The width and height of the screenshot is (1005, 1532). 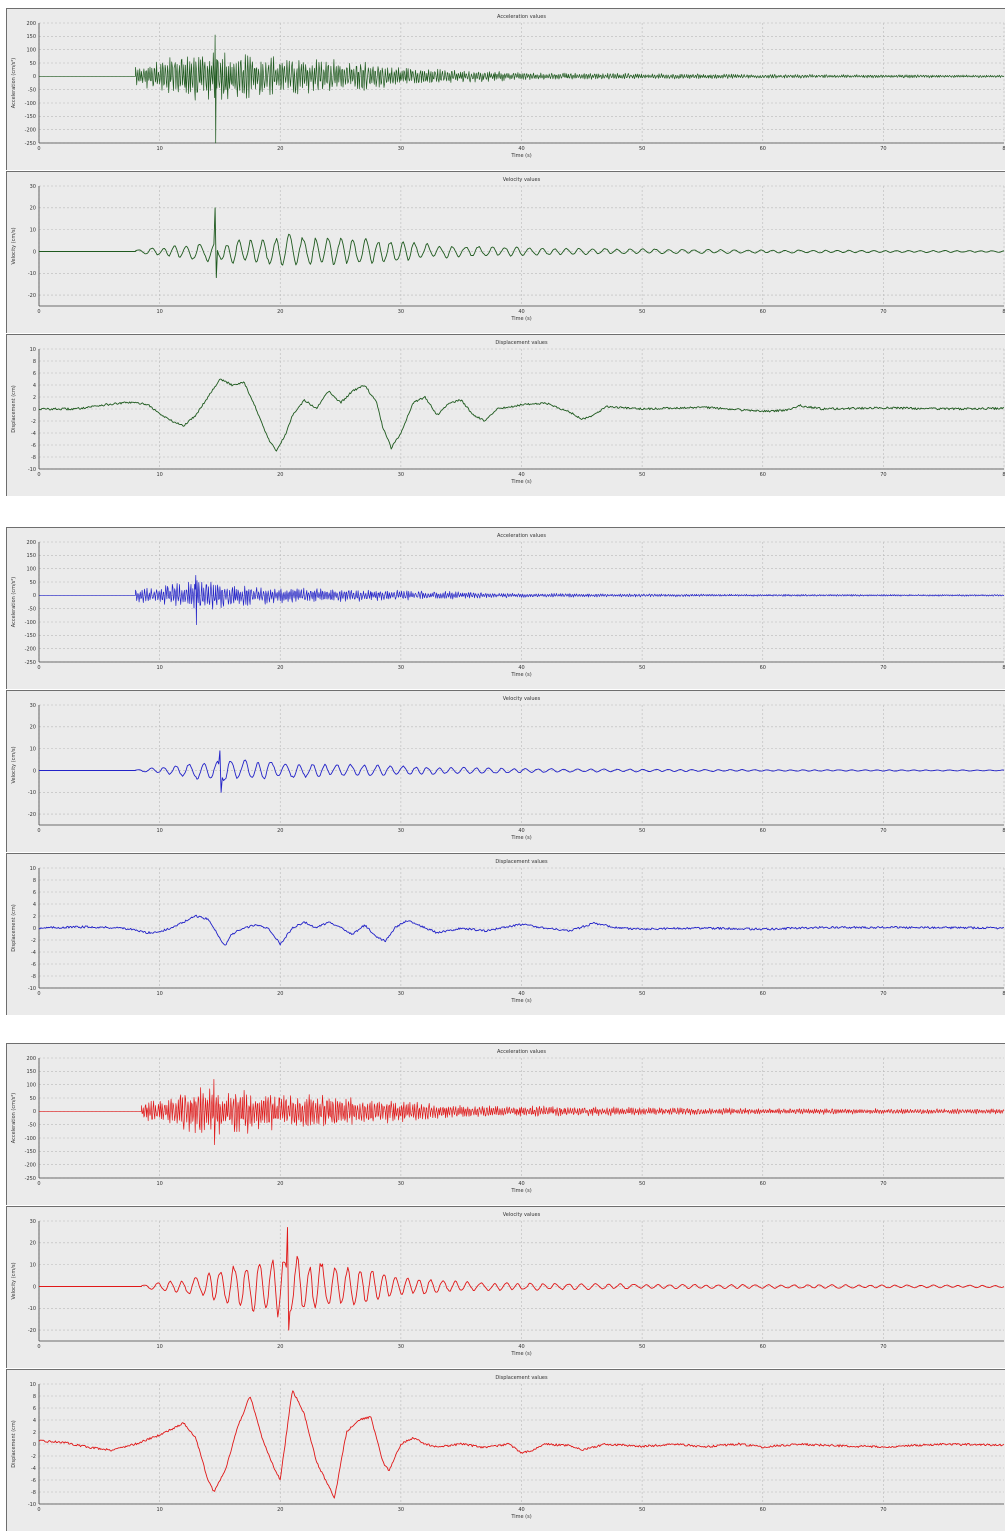 I want to click on y-tick-label: 30, so click(x=33, y=187).